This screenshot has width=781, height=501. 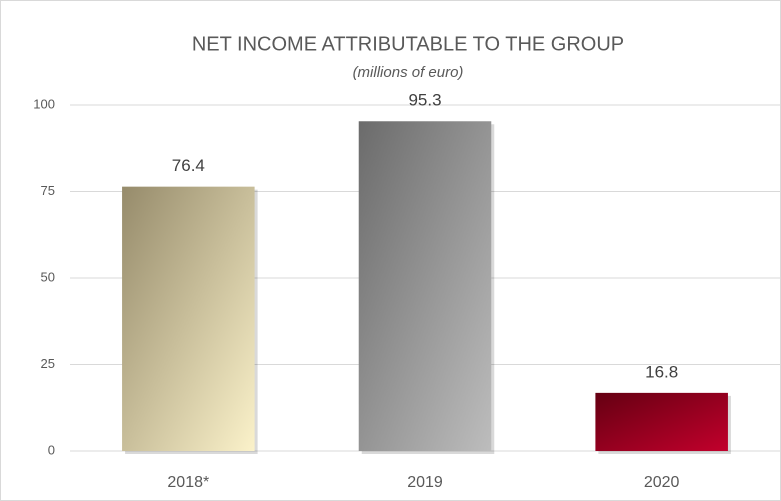 I want to click on chart-title: NET INCOME ATTRIBUTABLE TO THE GROUP, so click(x=408, y=44).